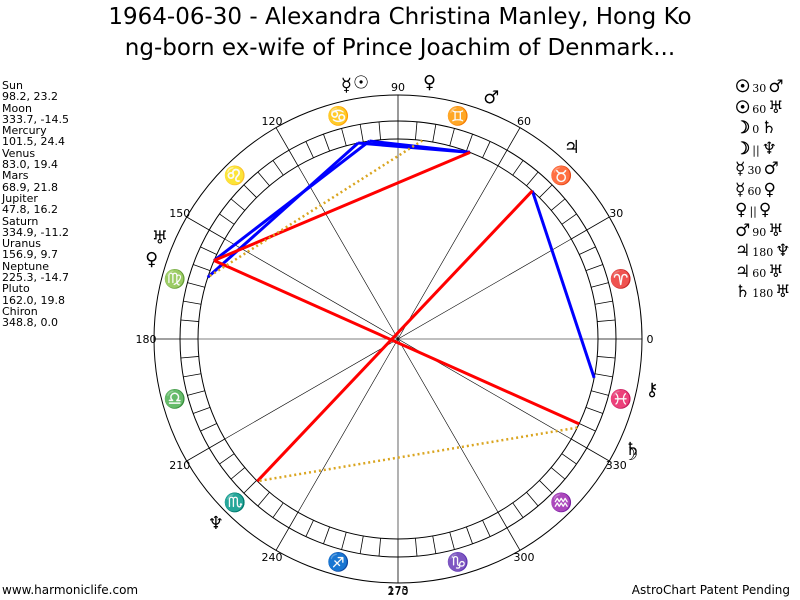 The height and width of the screenshot is (600, 800). Describe the element at coordinates (17, 108) in the screenshot. I see `planet-name-moon: Moon` at that location.